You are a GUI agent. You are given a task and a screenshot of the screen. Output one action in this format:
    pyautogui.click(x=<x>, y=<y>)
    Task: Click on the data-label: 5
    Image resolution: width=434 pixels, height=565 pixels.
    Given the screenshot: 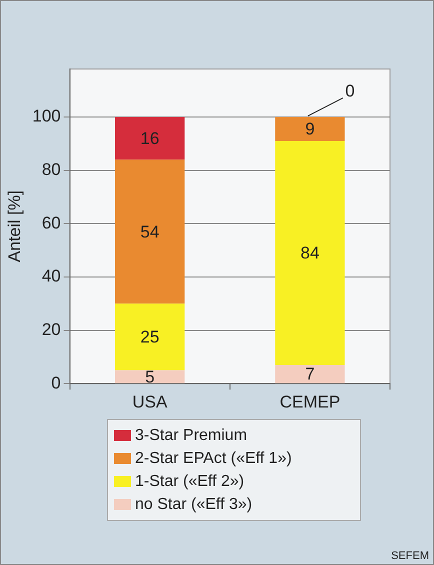 What is the action you would take?
    pyautogui.click(x=150, y=376)
    